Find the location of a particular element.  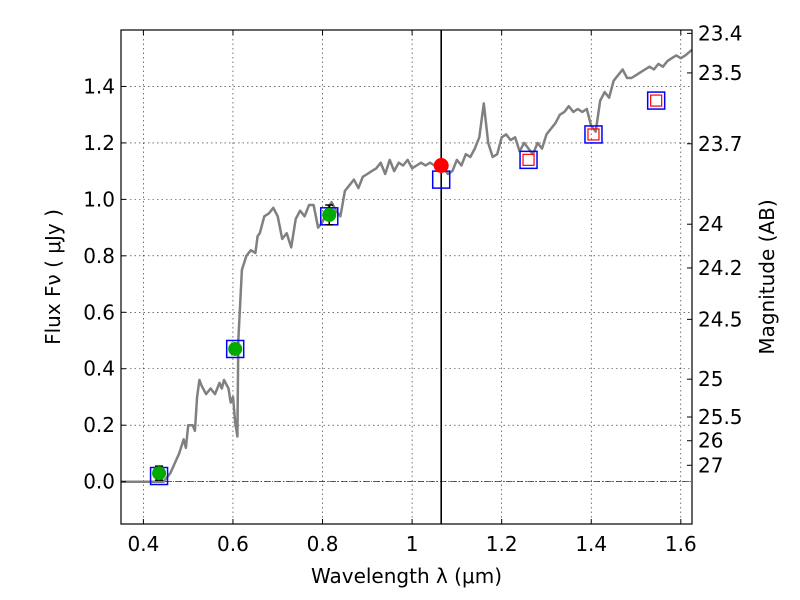

red-point is located at coordinates (441, 165).